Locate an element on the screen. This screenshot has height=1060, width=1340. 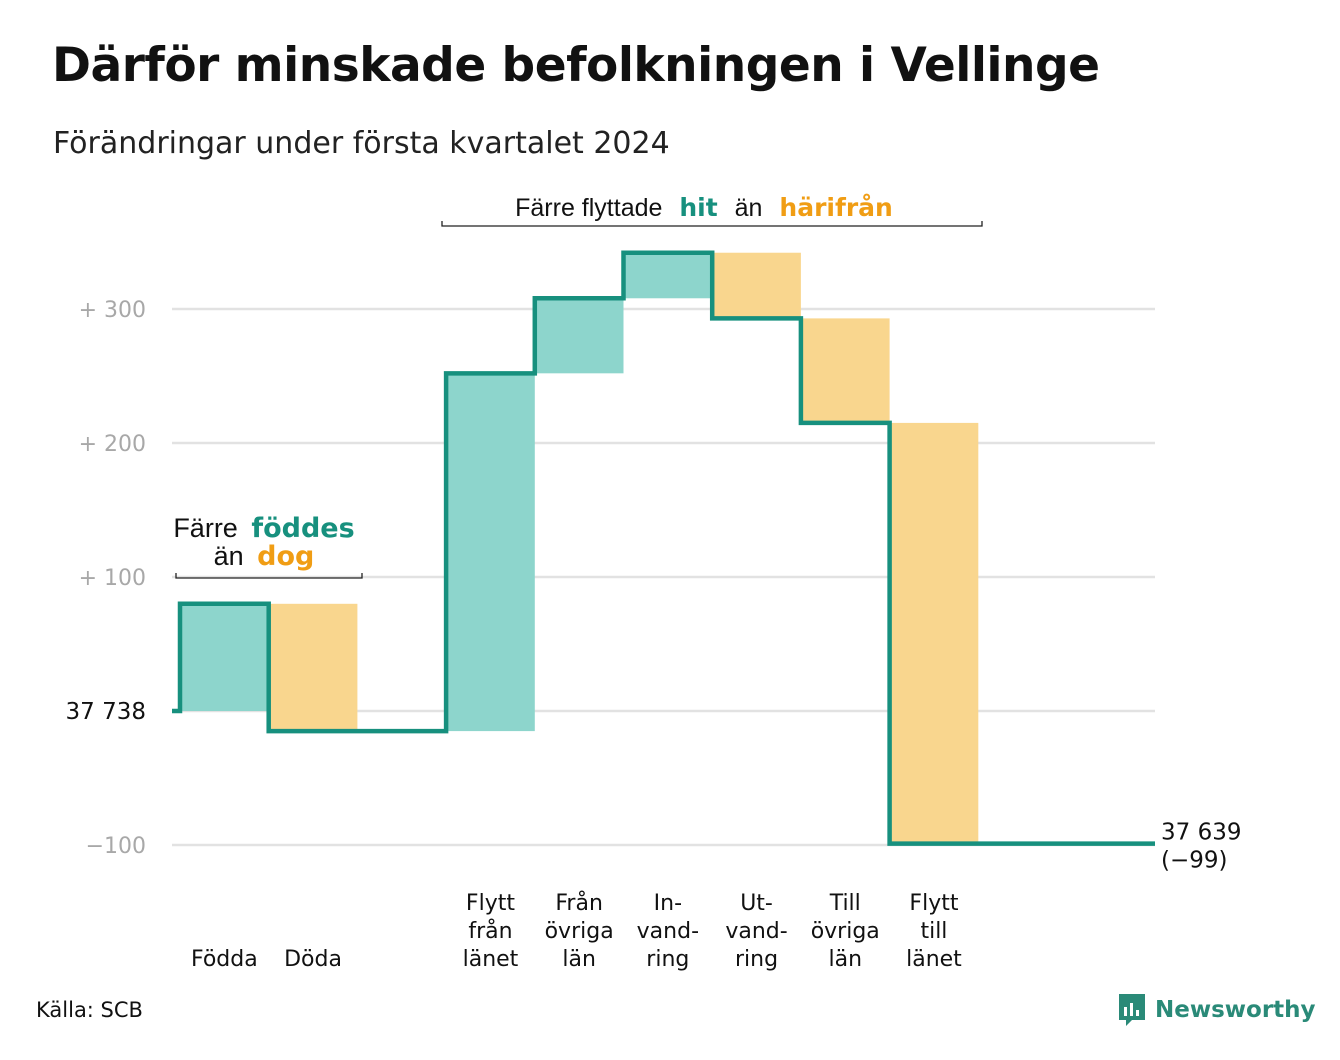
y-tick-label: + 100 is located at coordinates (112, 578).